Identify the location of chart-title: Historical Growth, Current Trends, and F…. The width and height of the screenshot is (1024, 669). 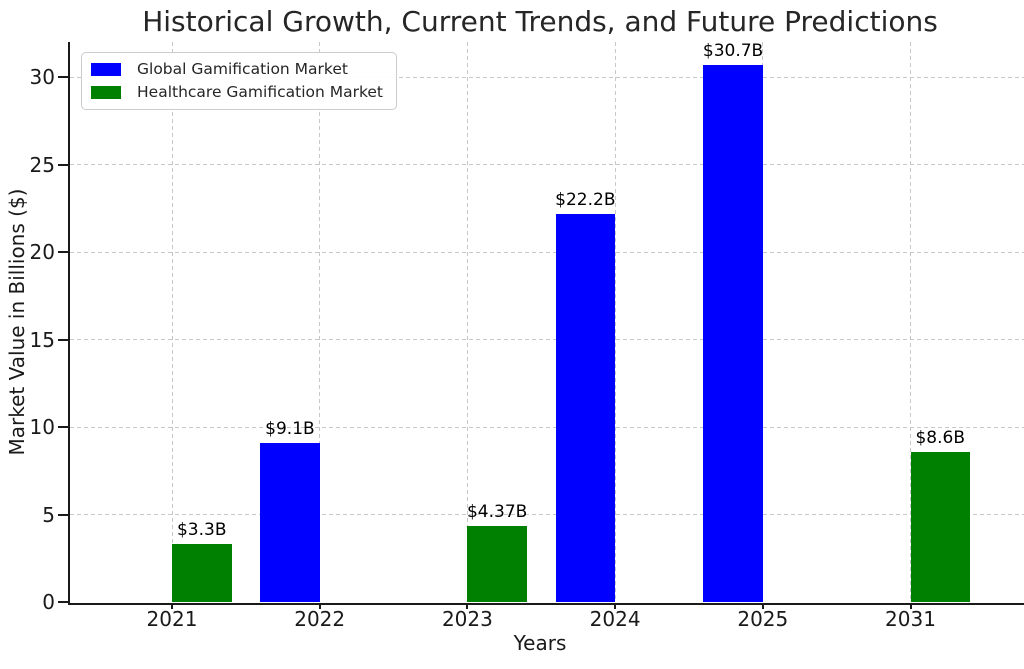
(540, 21).